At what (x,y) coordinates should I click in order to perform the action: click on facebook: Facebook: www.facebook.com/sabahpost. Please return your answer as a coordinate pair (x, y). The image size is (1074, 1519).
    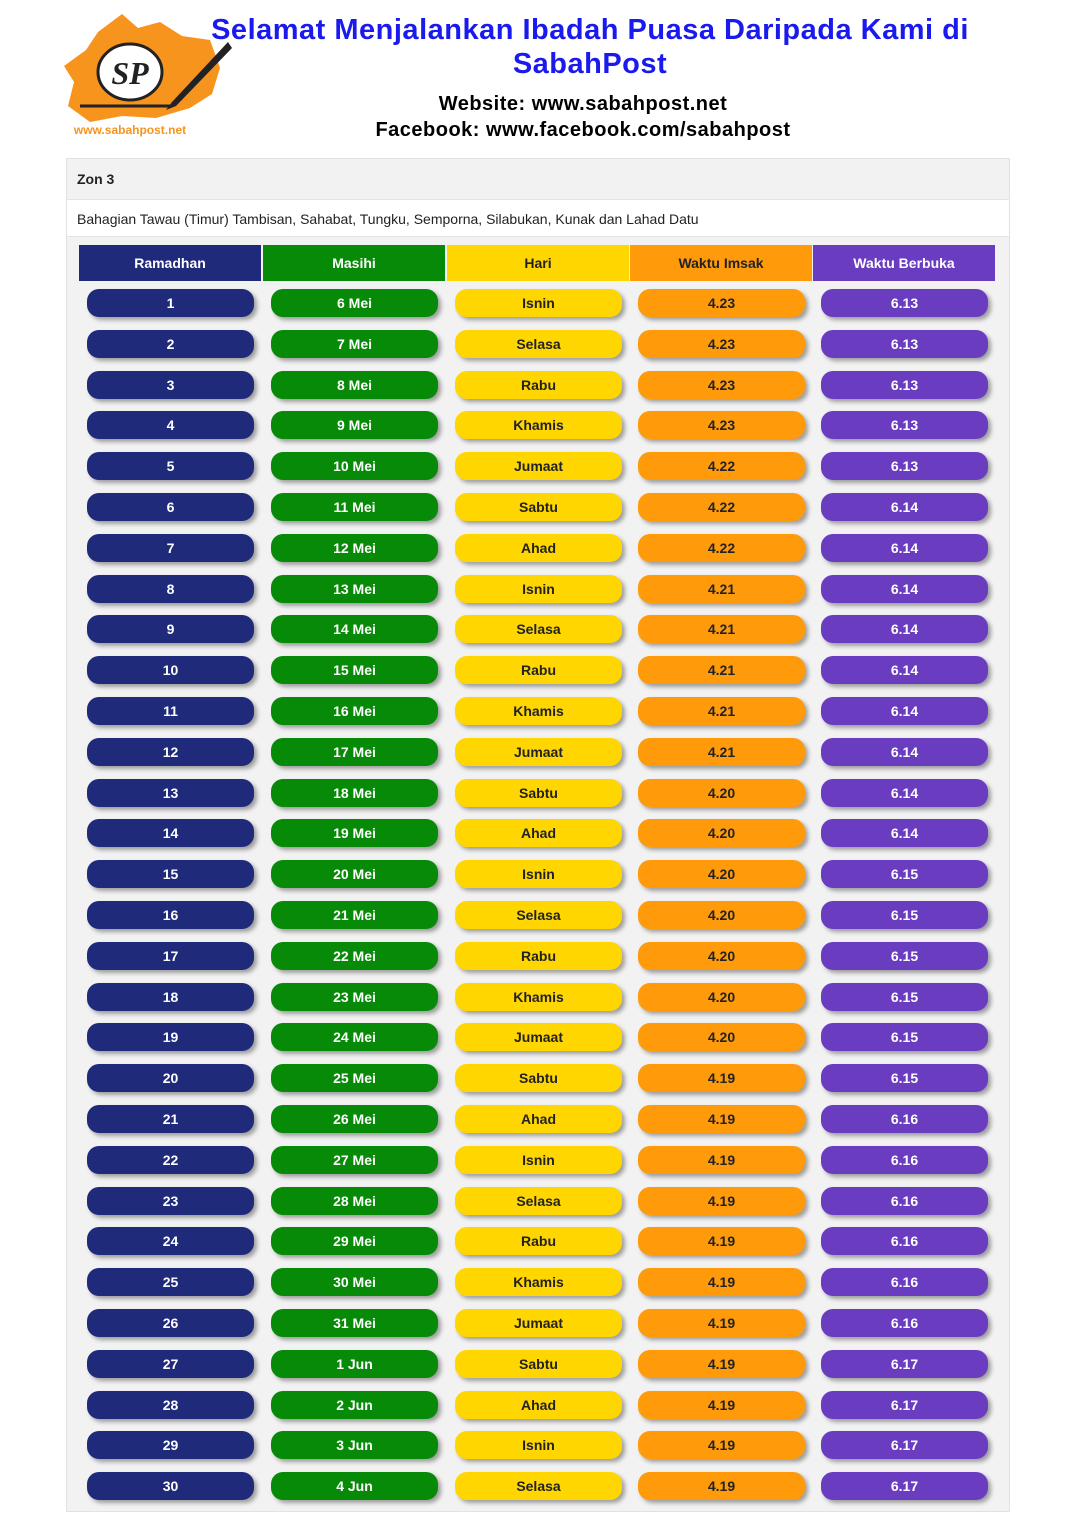
    Looking at the image, I should click on (583, 130).